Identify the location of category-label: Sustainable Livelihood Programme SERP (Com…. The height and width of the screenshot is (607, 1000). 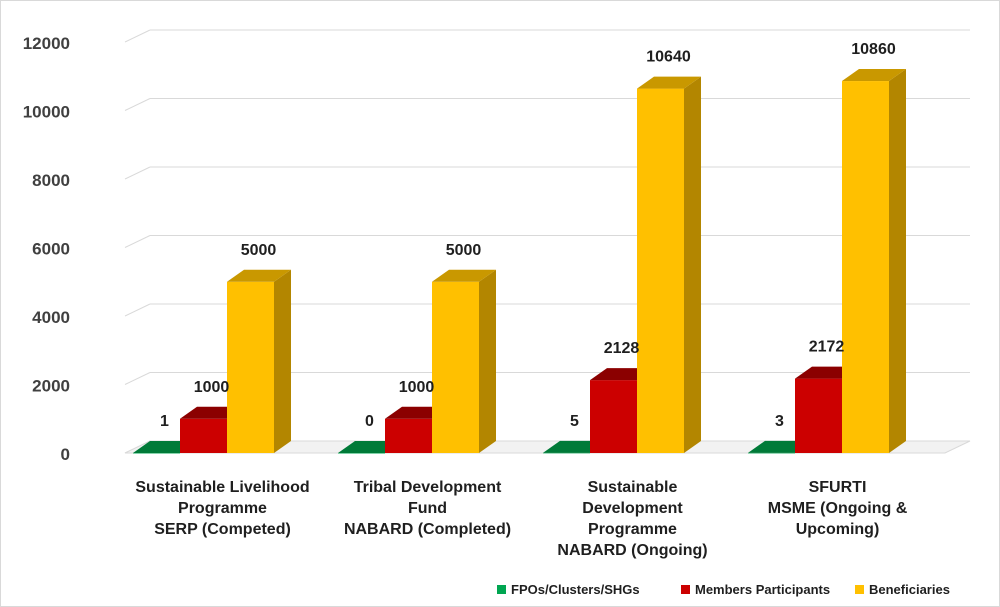
(222, 508).